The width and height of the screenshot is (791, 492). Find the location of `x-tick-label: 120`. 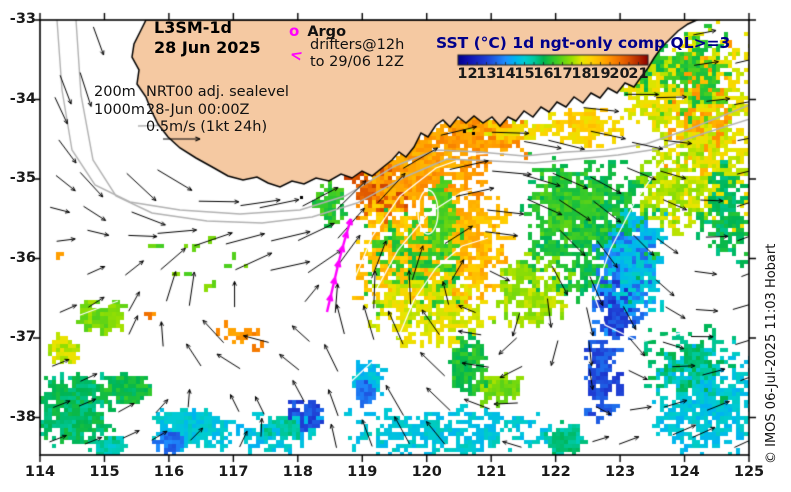

x-tick-label: 120 is located at coordinates (426, 472).